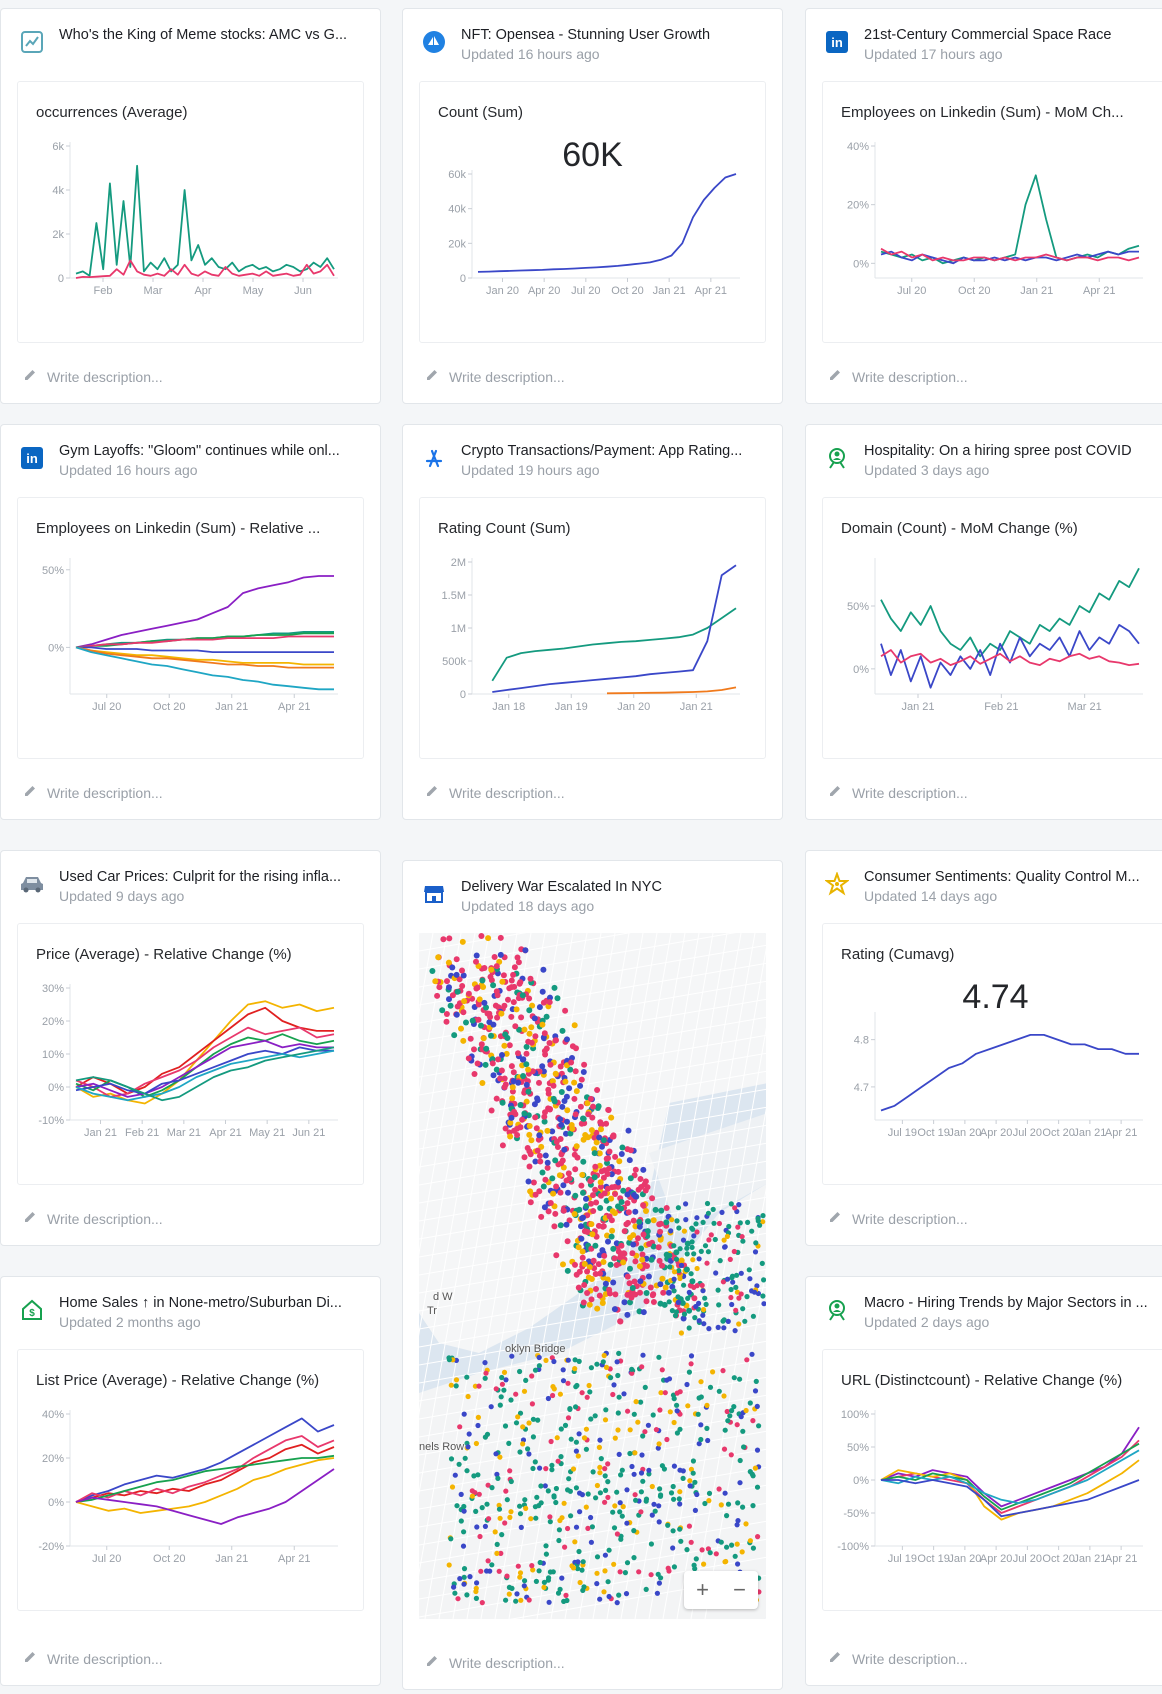  What do you see at coordinates (853, 1547) in the screenshot?
I see `y-tick-label: -100%` at bounding box center [853, 1547].